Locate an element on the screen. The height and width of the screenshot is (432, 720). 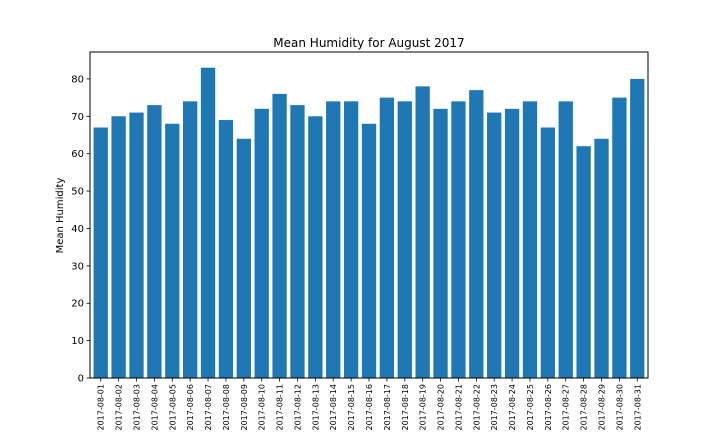
y-tick-label: 80 is located at coordinates (77, 79).